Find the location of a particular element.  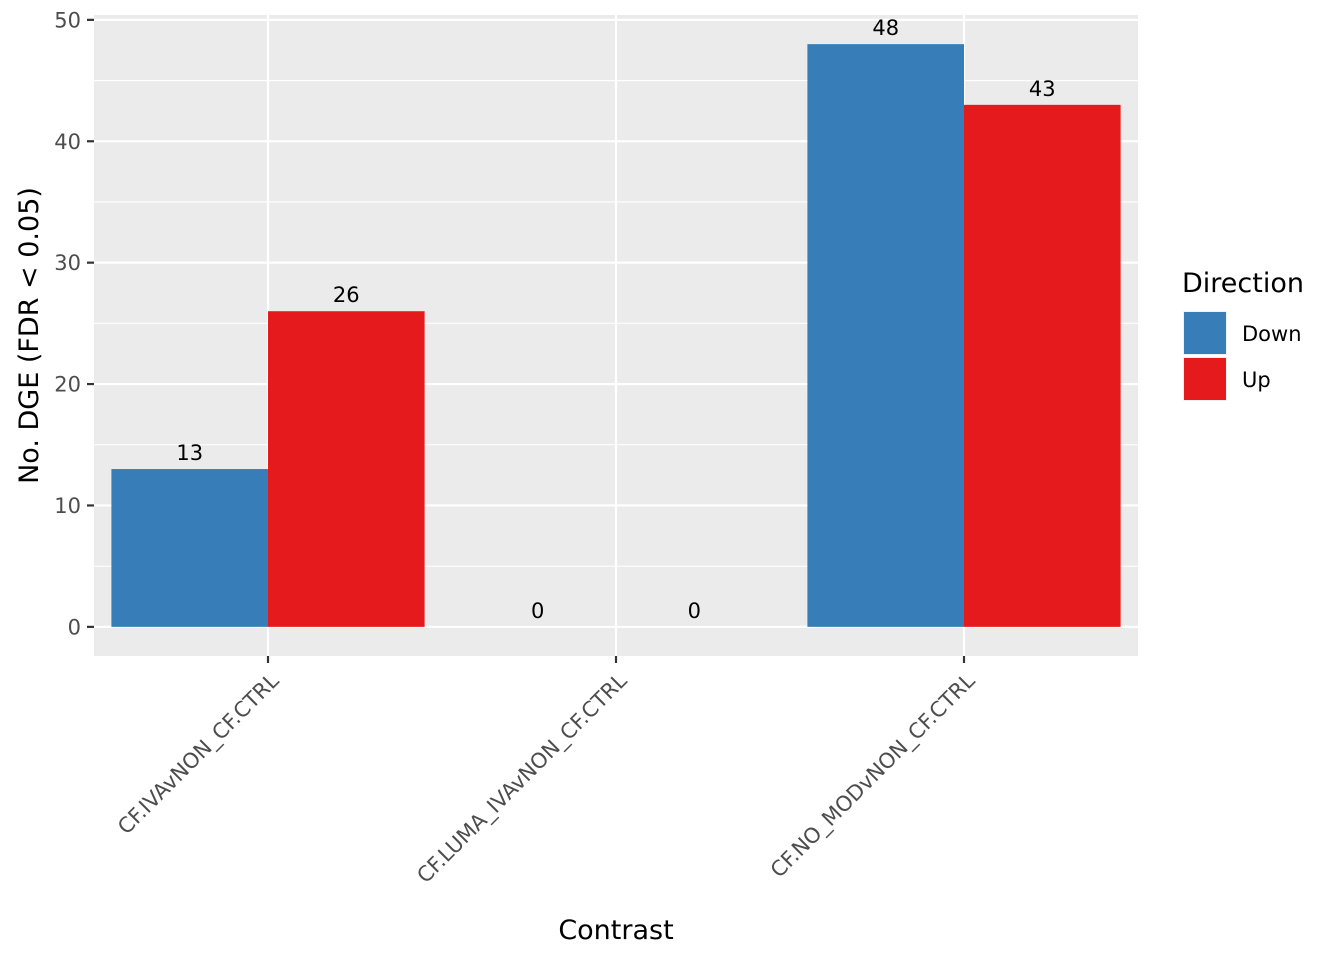

y-tick-label: 10 is located at coordinates (67, 506).